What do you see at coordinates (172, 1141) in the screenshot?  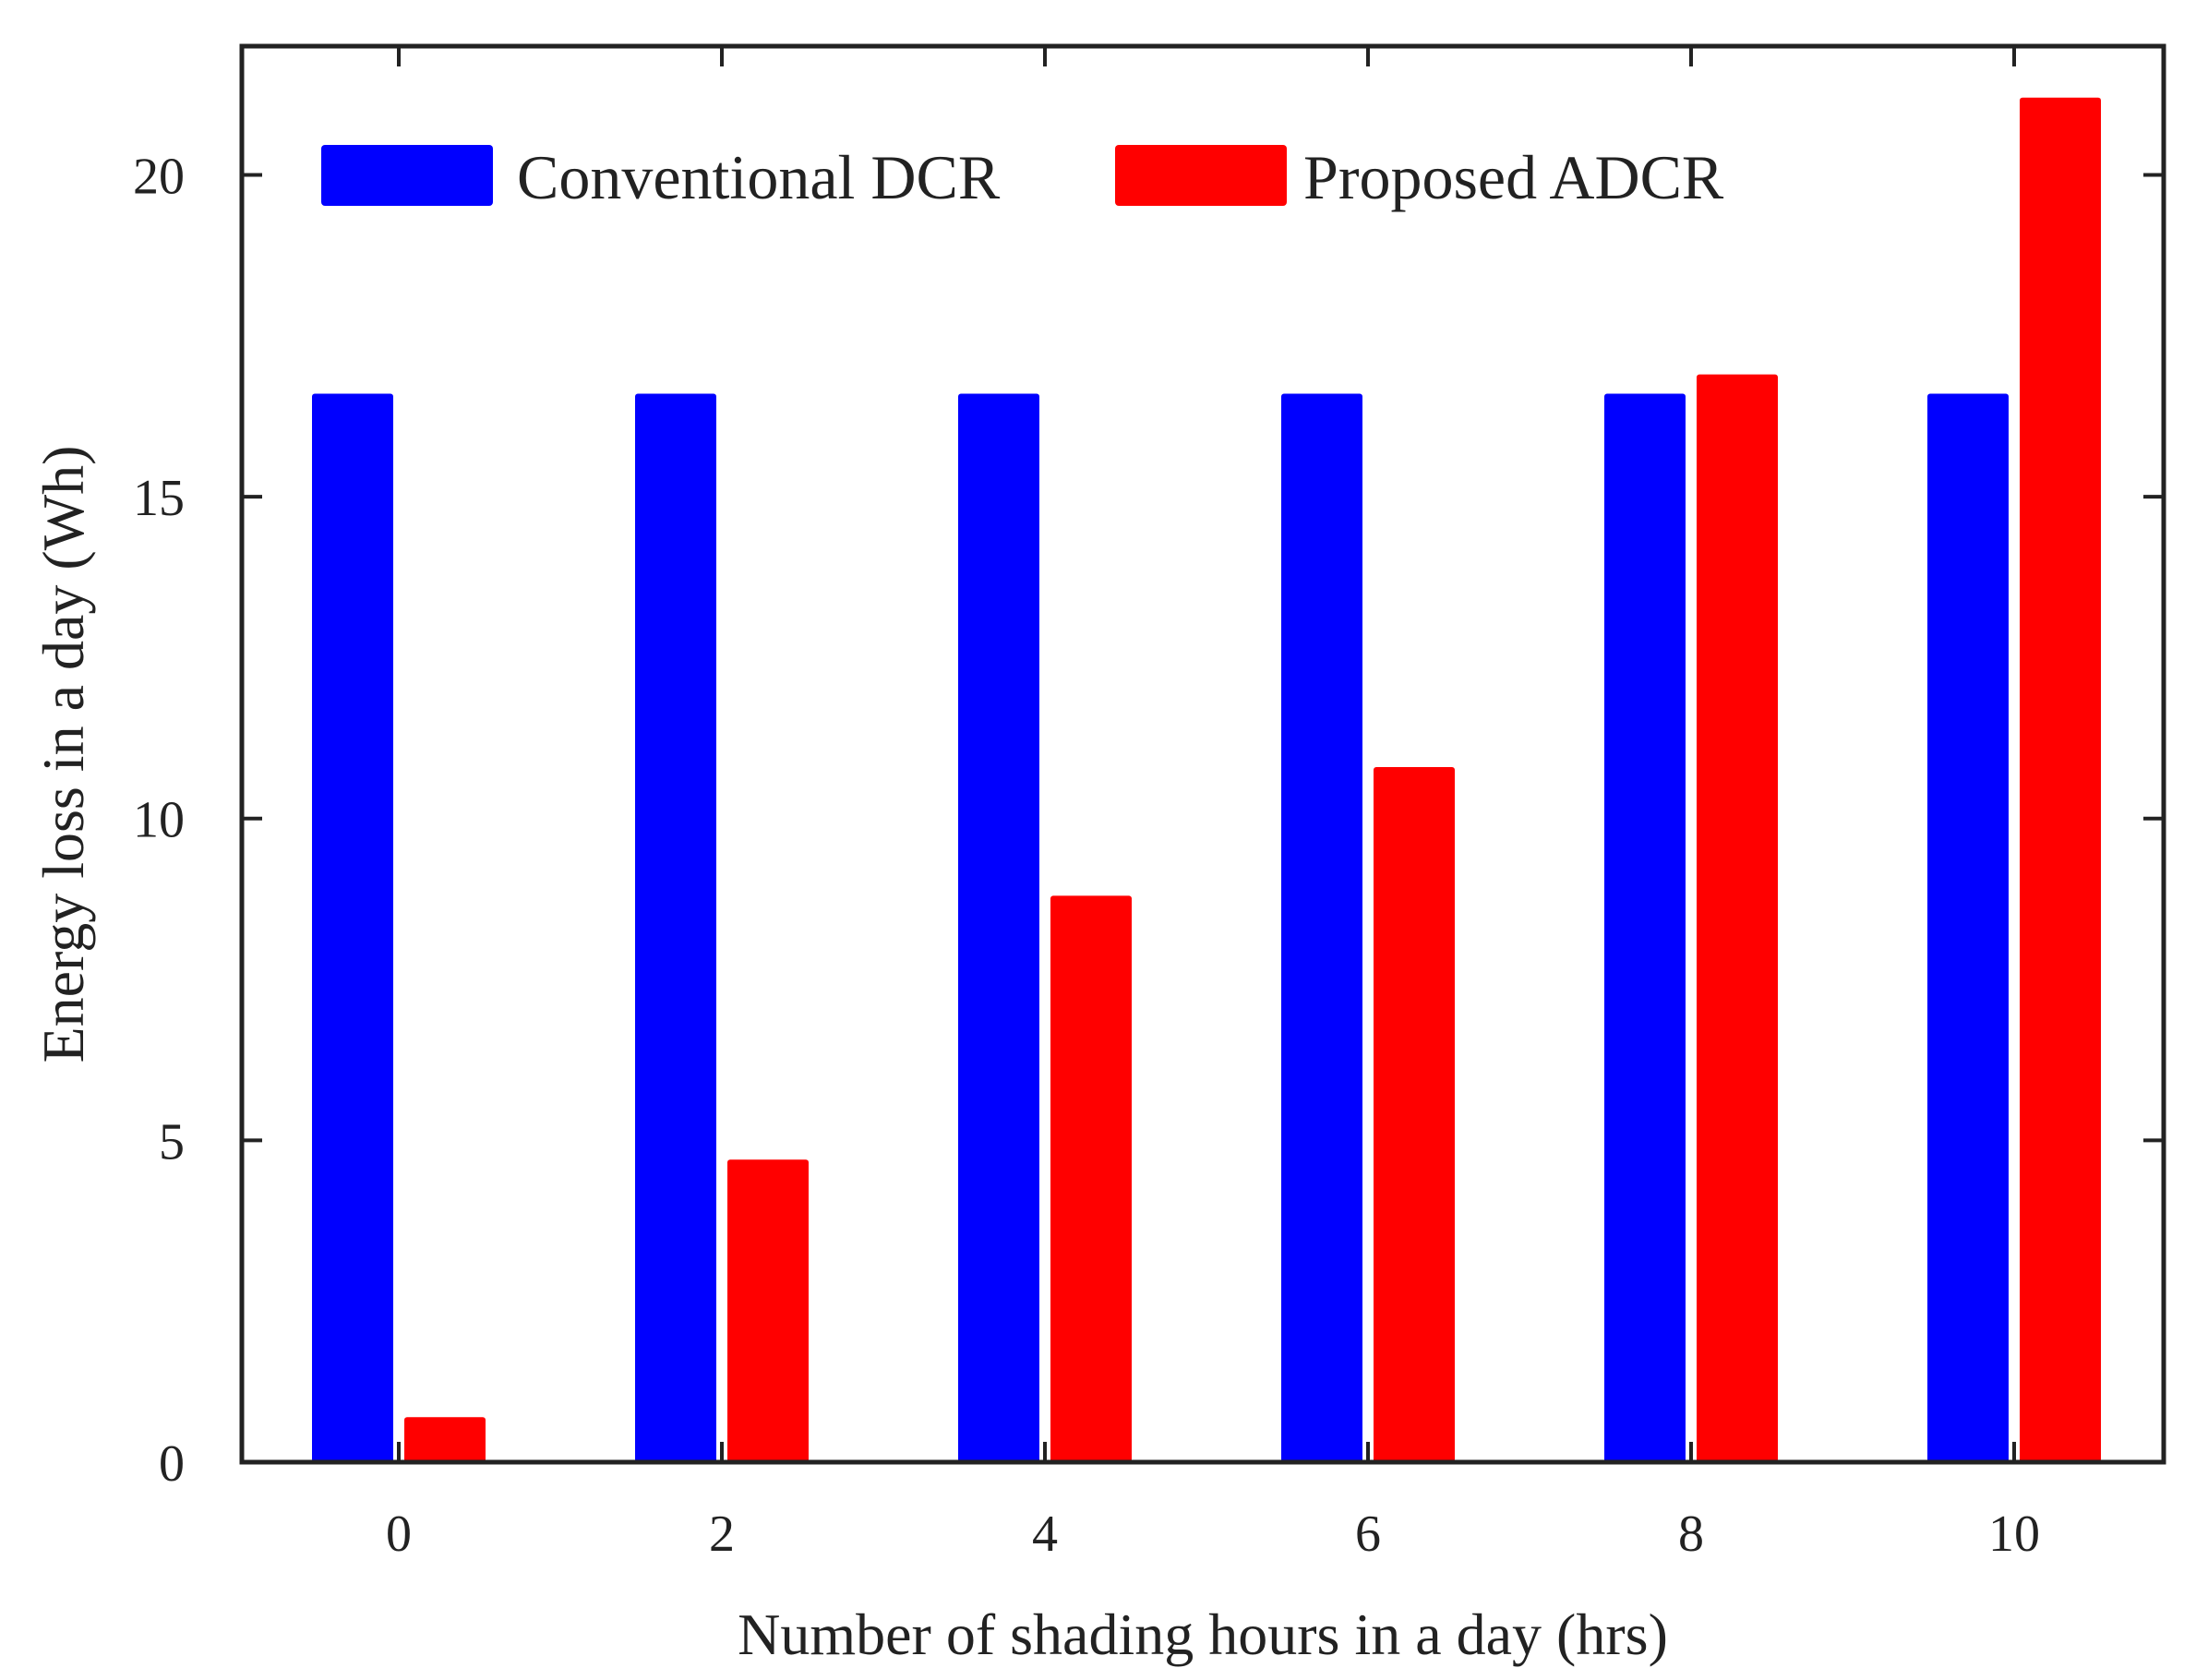 I see `y-tick-label-5: 5` at bounding box center [172, 1141].